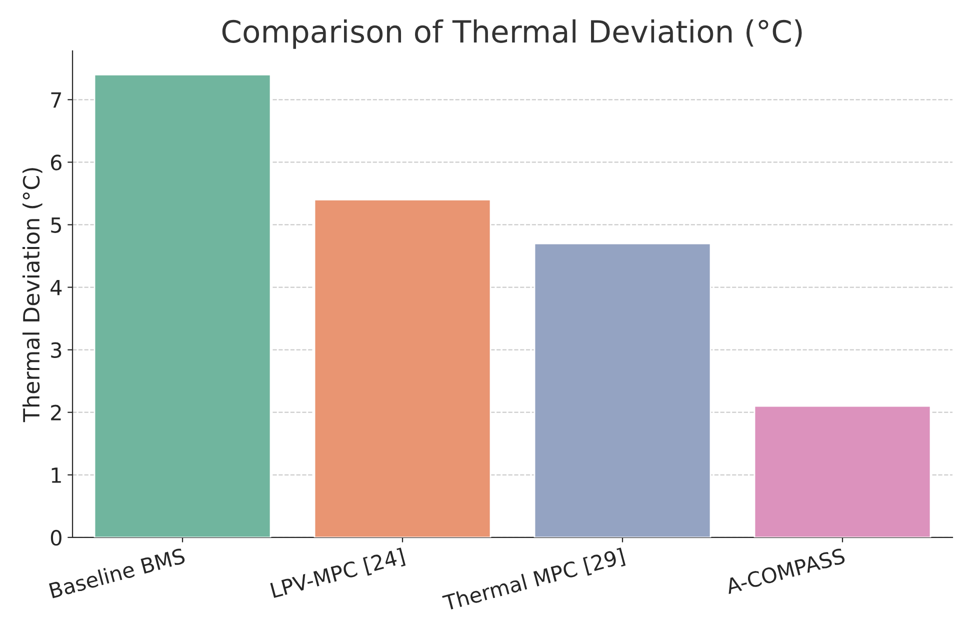 This screenshot has height=636, width=967. I want to click on y-axis-title: Thermal Deviation (°C), so click(32, 295).